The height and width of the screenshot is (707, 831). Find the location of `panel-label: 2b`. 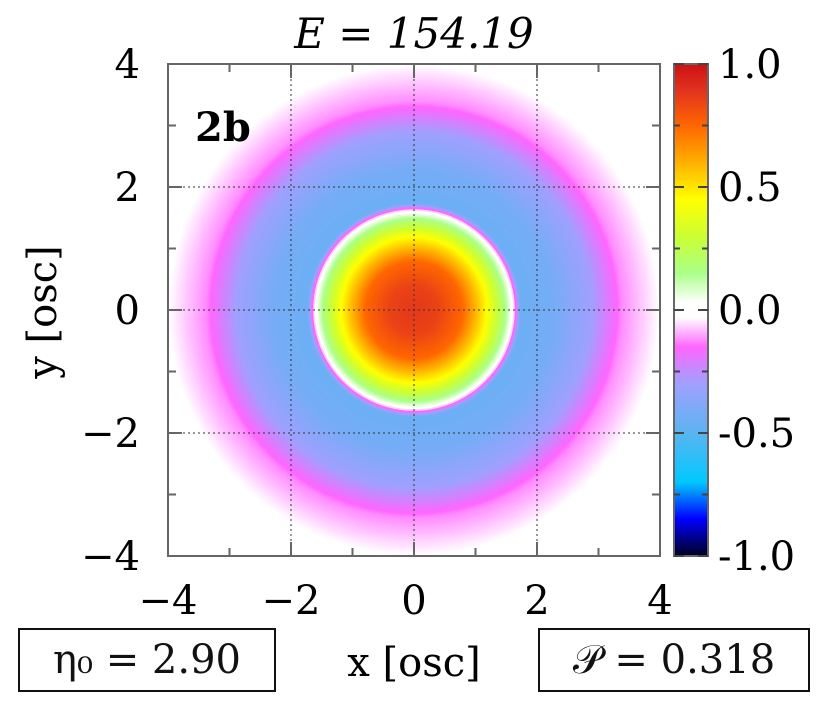

panel-label: 2b is located at coordinates (223, 127).